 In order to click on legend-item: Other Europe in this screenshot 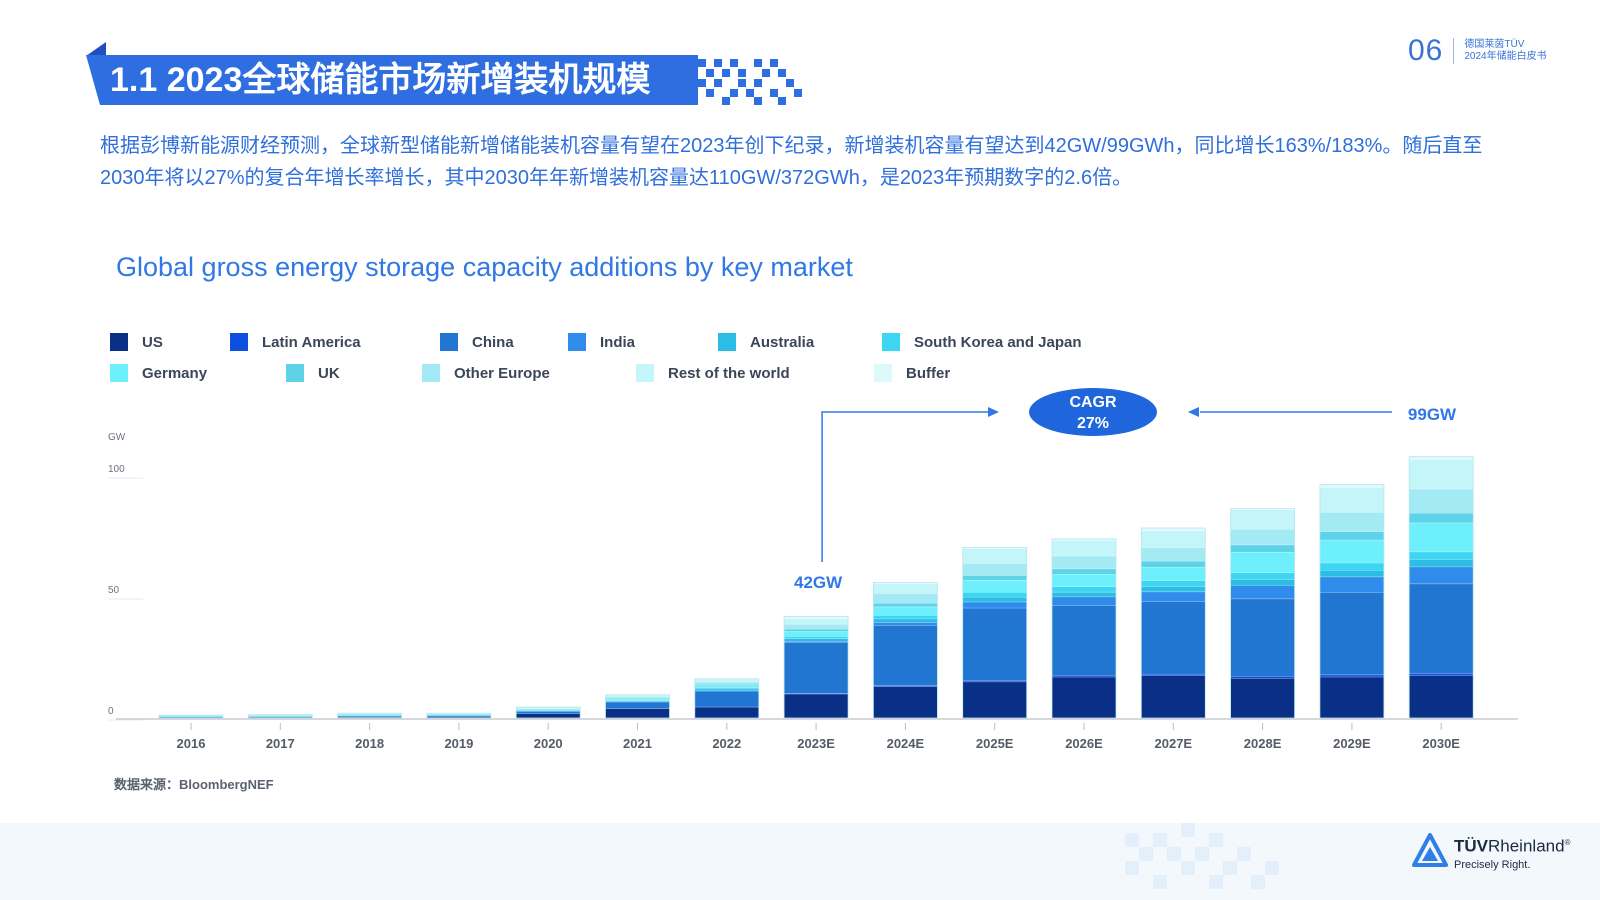, I will do `click(486, 373)`.